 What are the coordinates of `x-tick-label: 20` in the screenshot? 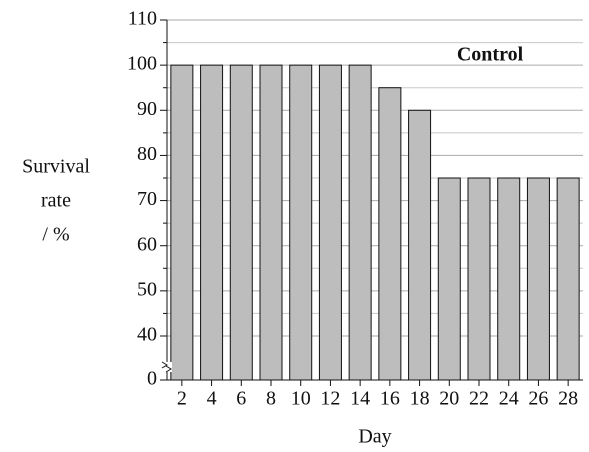 It's located at (449, 399).